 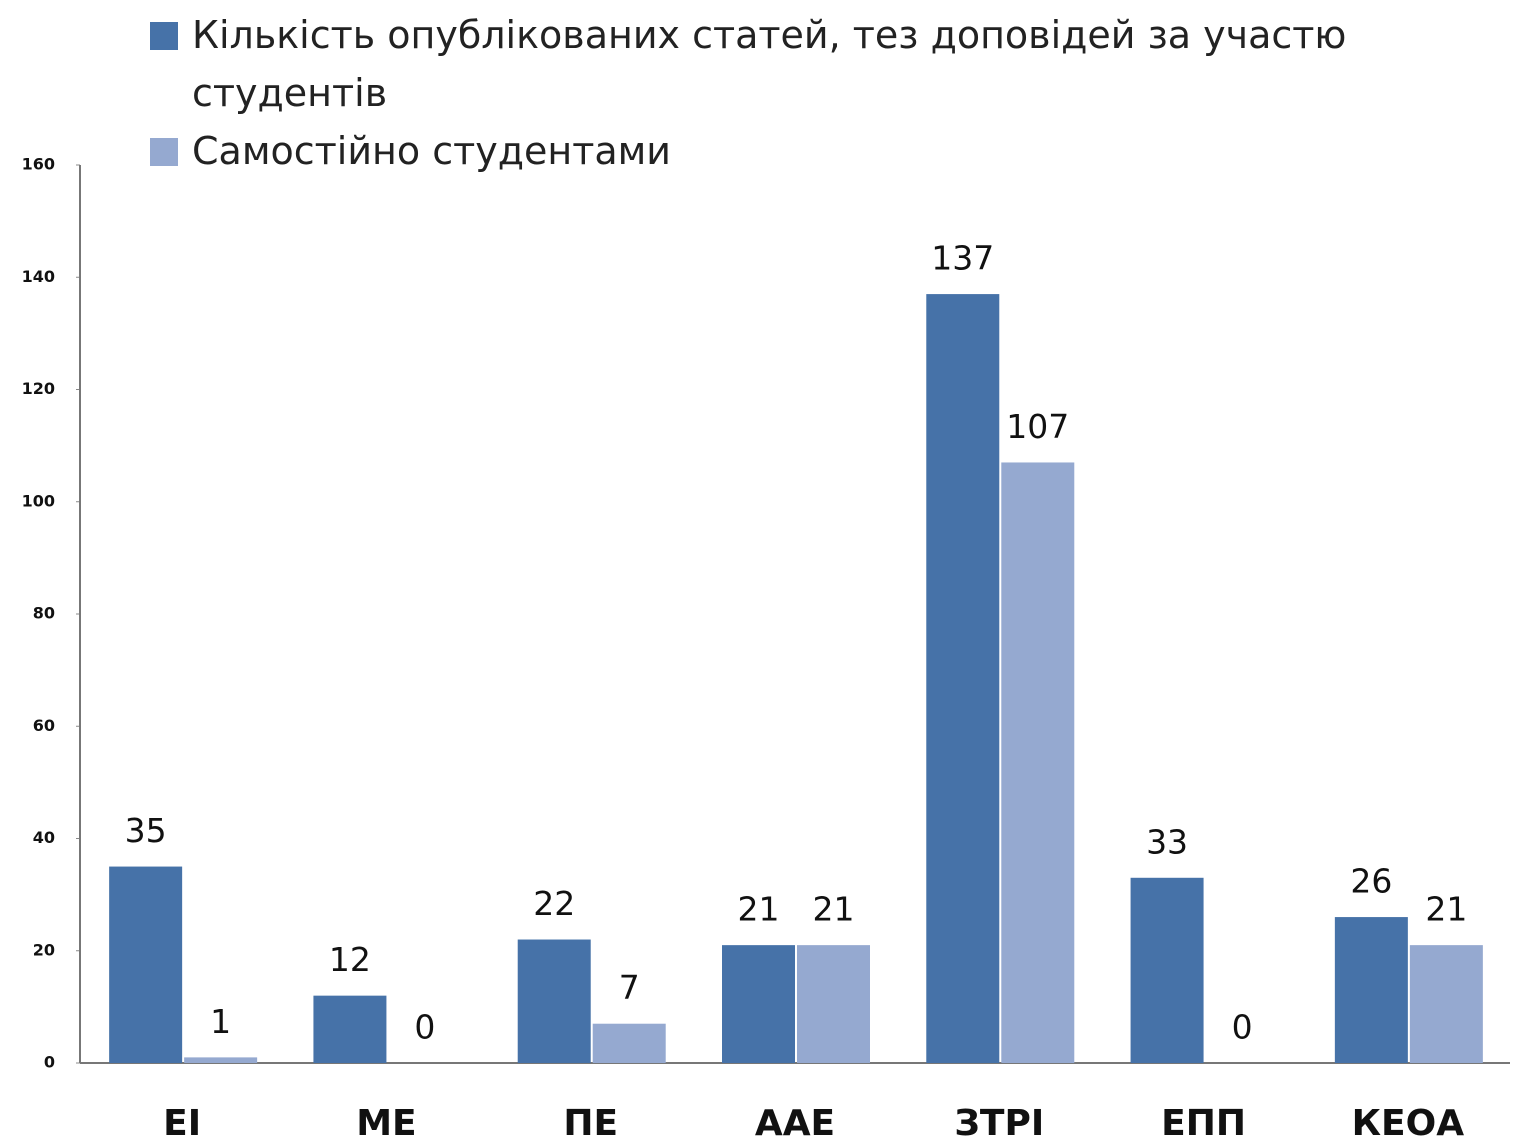 What do you see at coordinates (49, 1062) in the screenshot?
I see `y-tick-label: 0` at bounding box center [49, 1062].